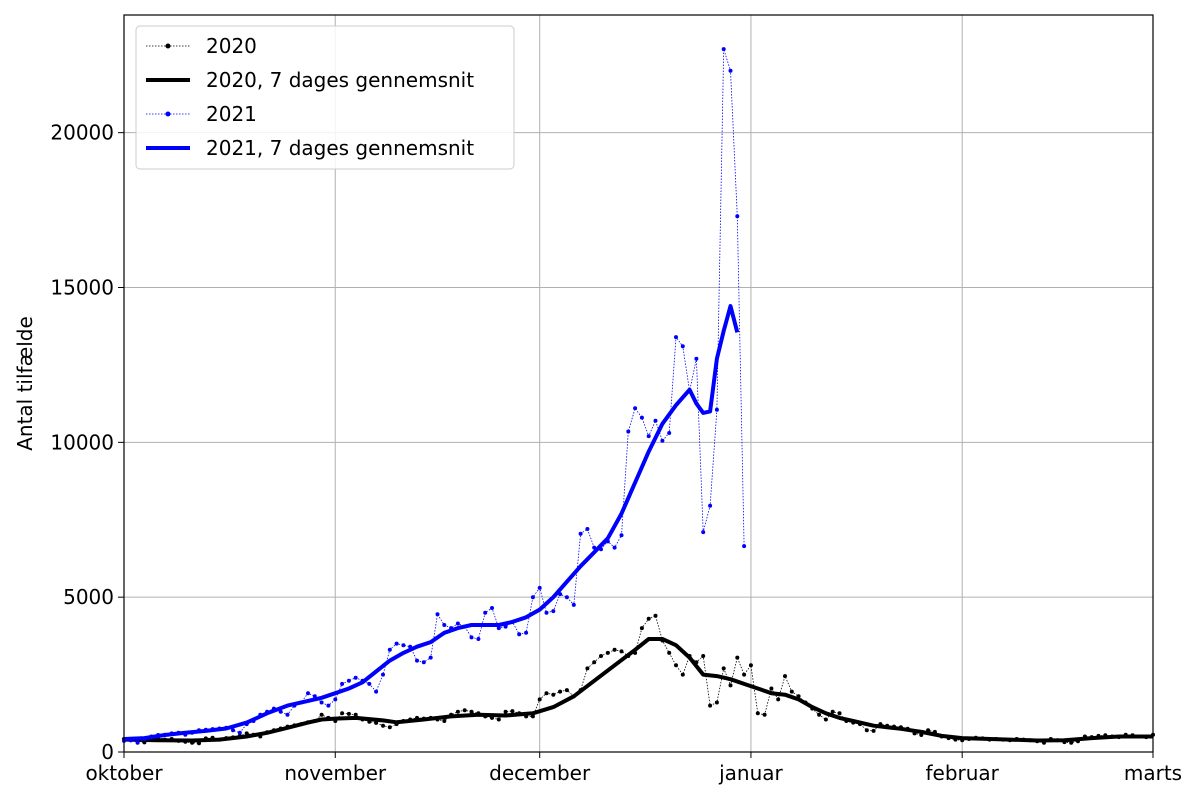 This screenshot has width=1200, height=800. Describe the element at coordinates (962, 773) in the screenshot. I see `x-tick-label: februar` at that location.